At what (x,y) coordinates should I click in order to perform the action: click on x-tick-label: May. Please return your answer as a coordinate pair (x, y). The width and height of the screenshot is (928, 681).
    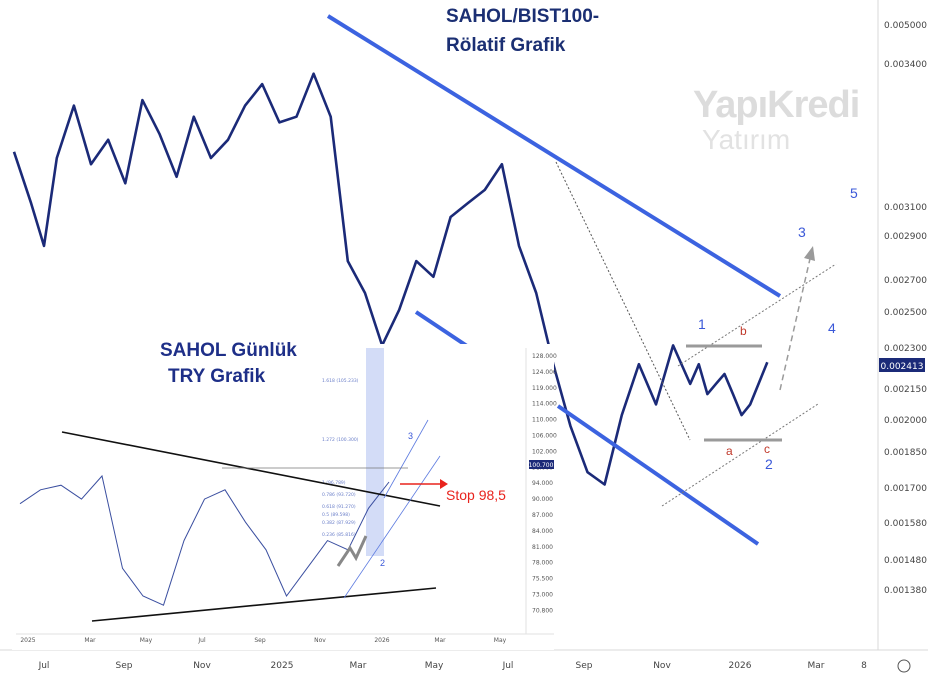
    Looking at the image, I should click on (434, 666).